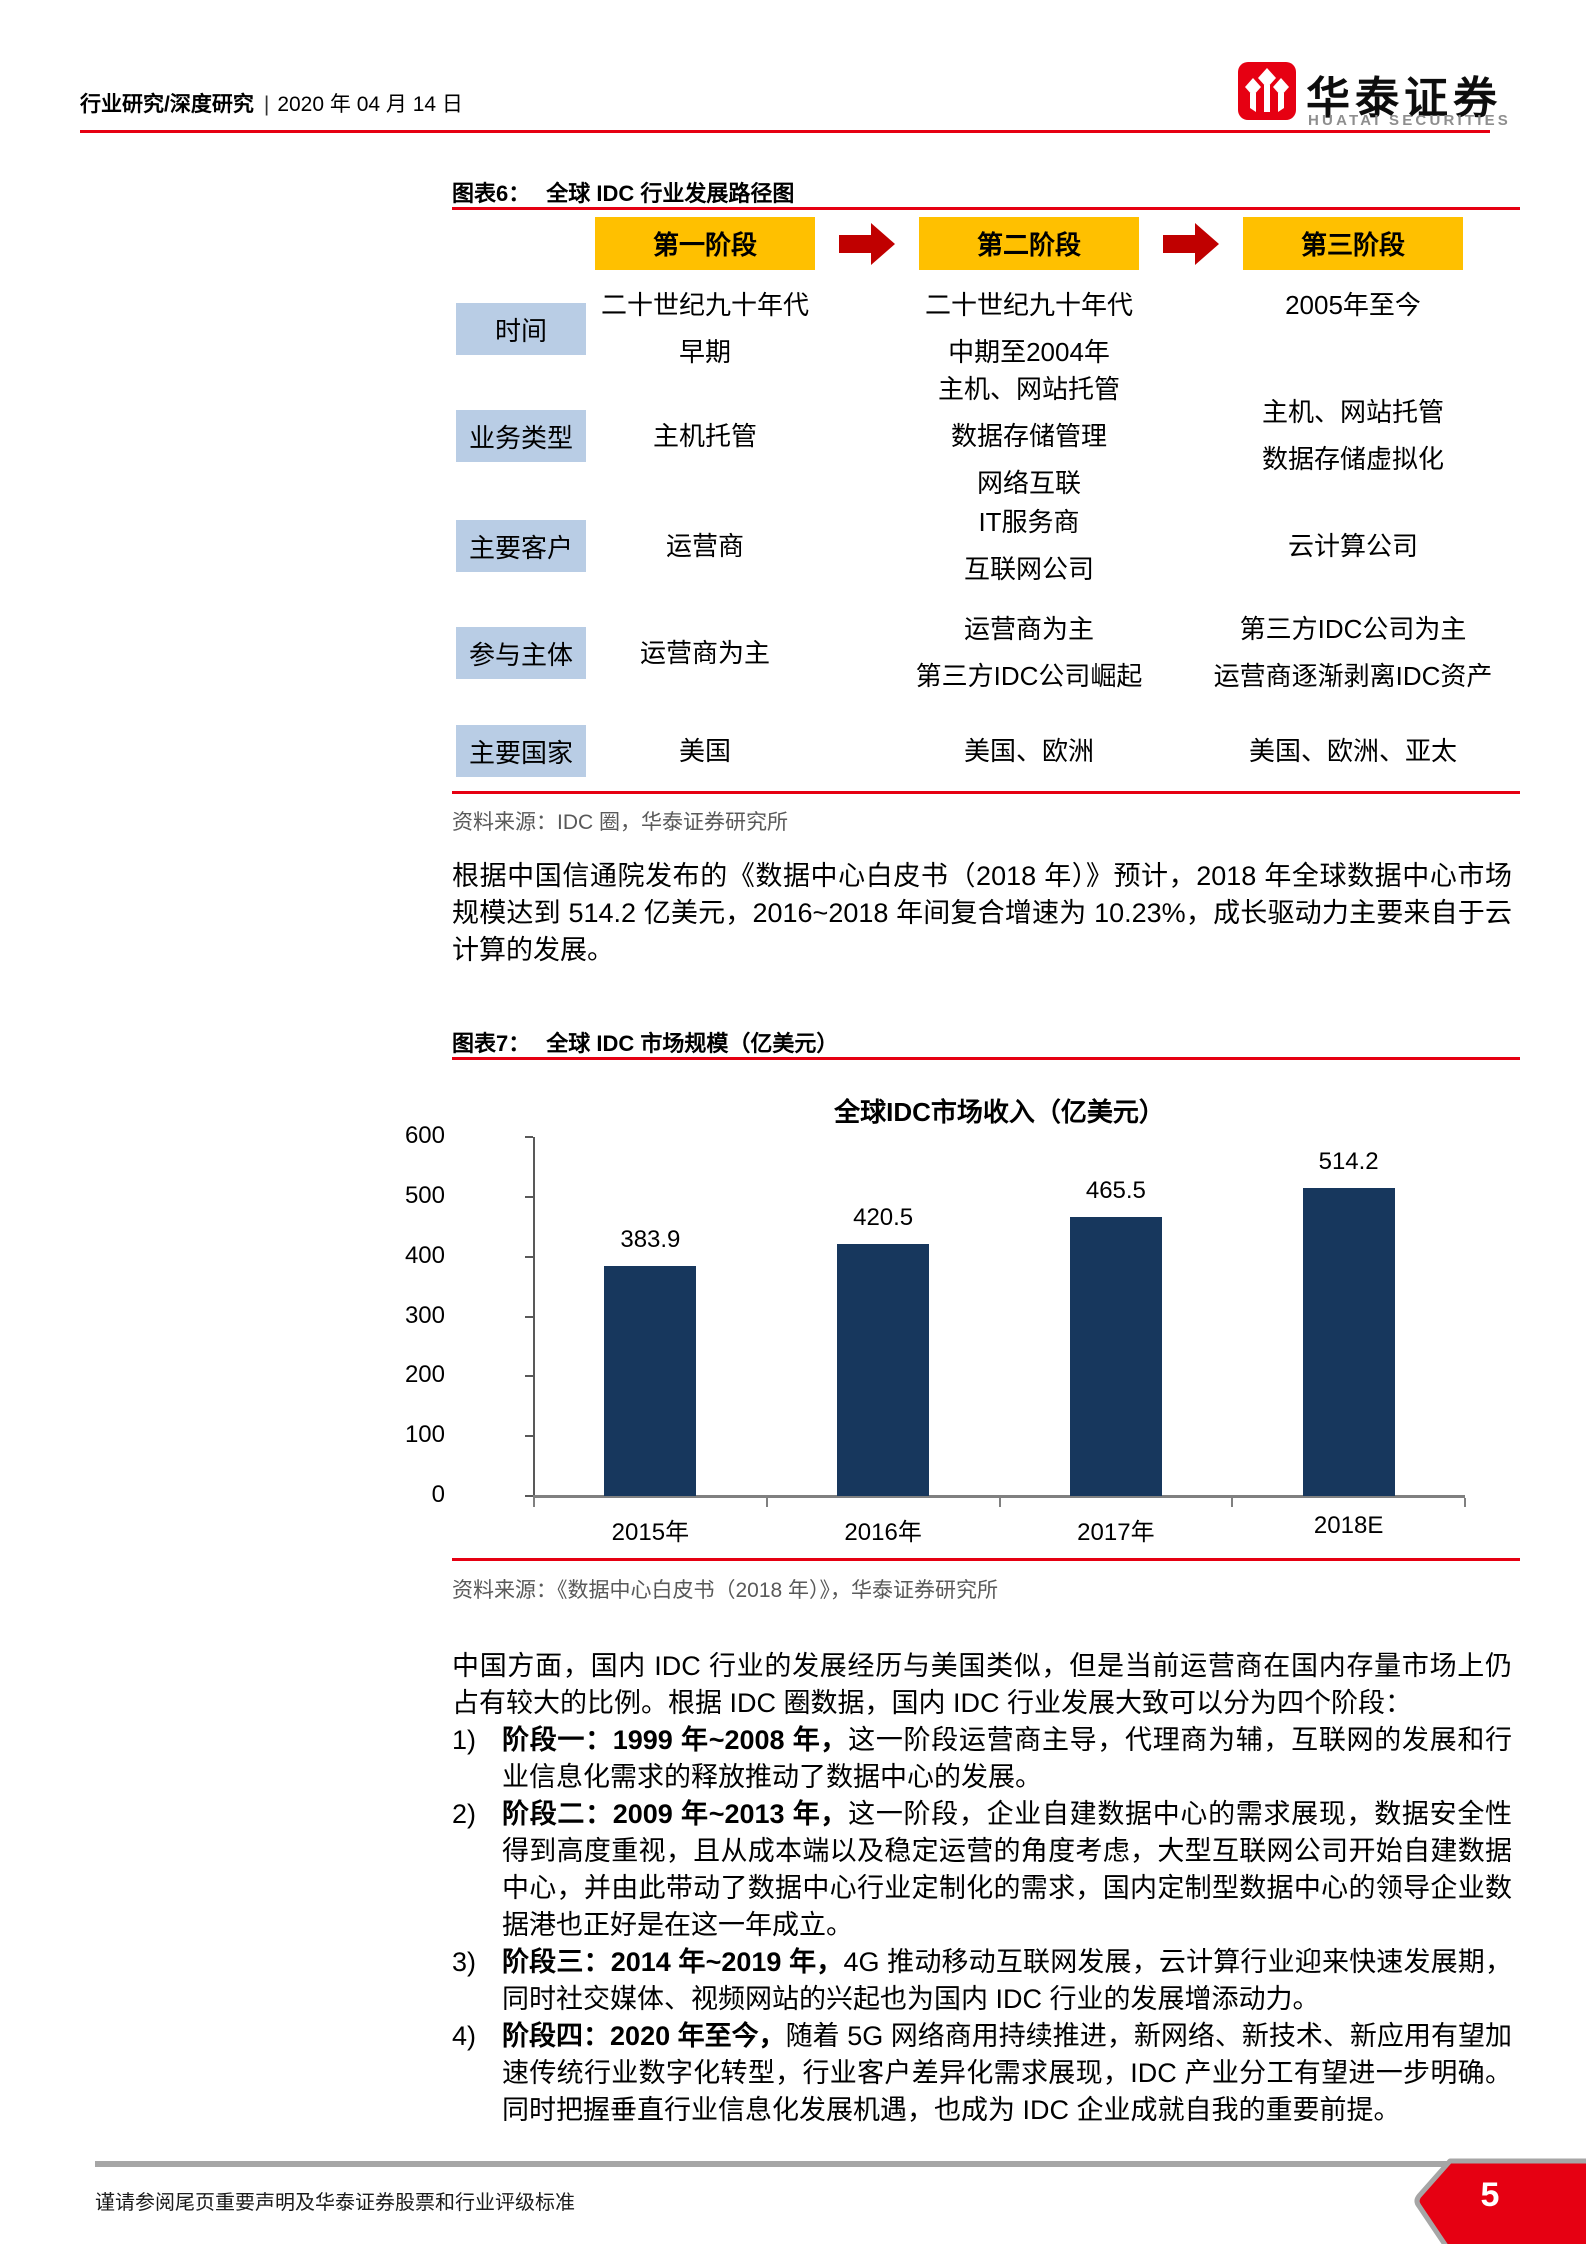 The width and height of the screenshot is (1586, 2244). What do you see at coordinates (620, 822) in the screenshot?
I see `figure6-source: 资料来源：IDC 圈，华泰证券研究所` at bounding box center [620, 822].